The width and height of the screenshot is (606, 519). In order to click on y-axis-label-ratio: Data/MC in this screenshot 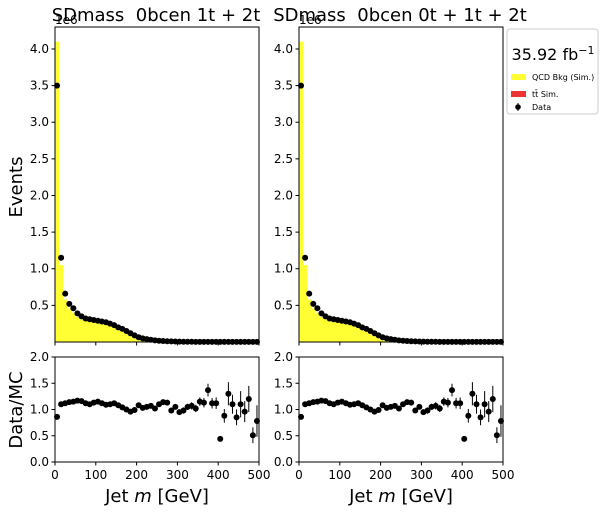, I will do `click(16, 409)`.